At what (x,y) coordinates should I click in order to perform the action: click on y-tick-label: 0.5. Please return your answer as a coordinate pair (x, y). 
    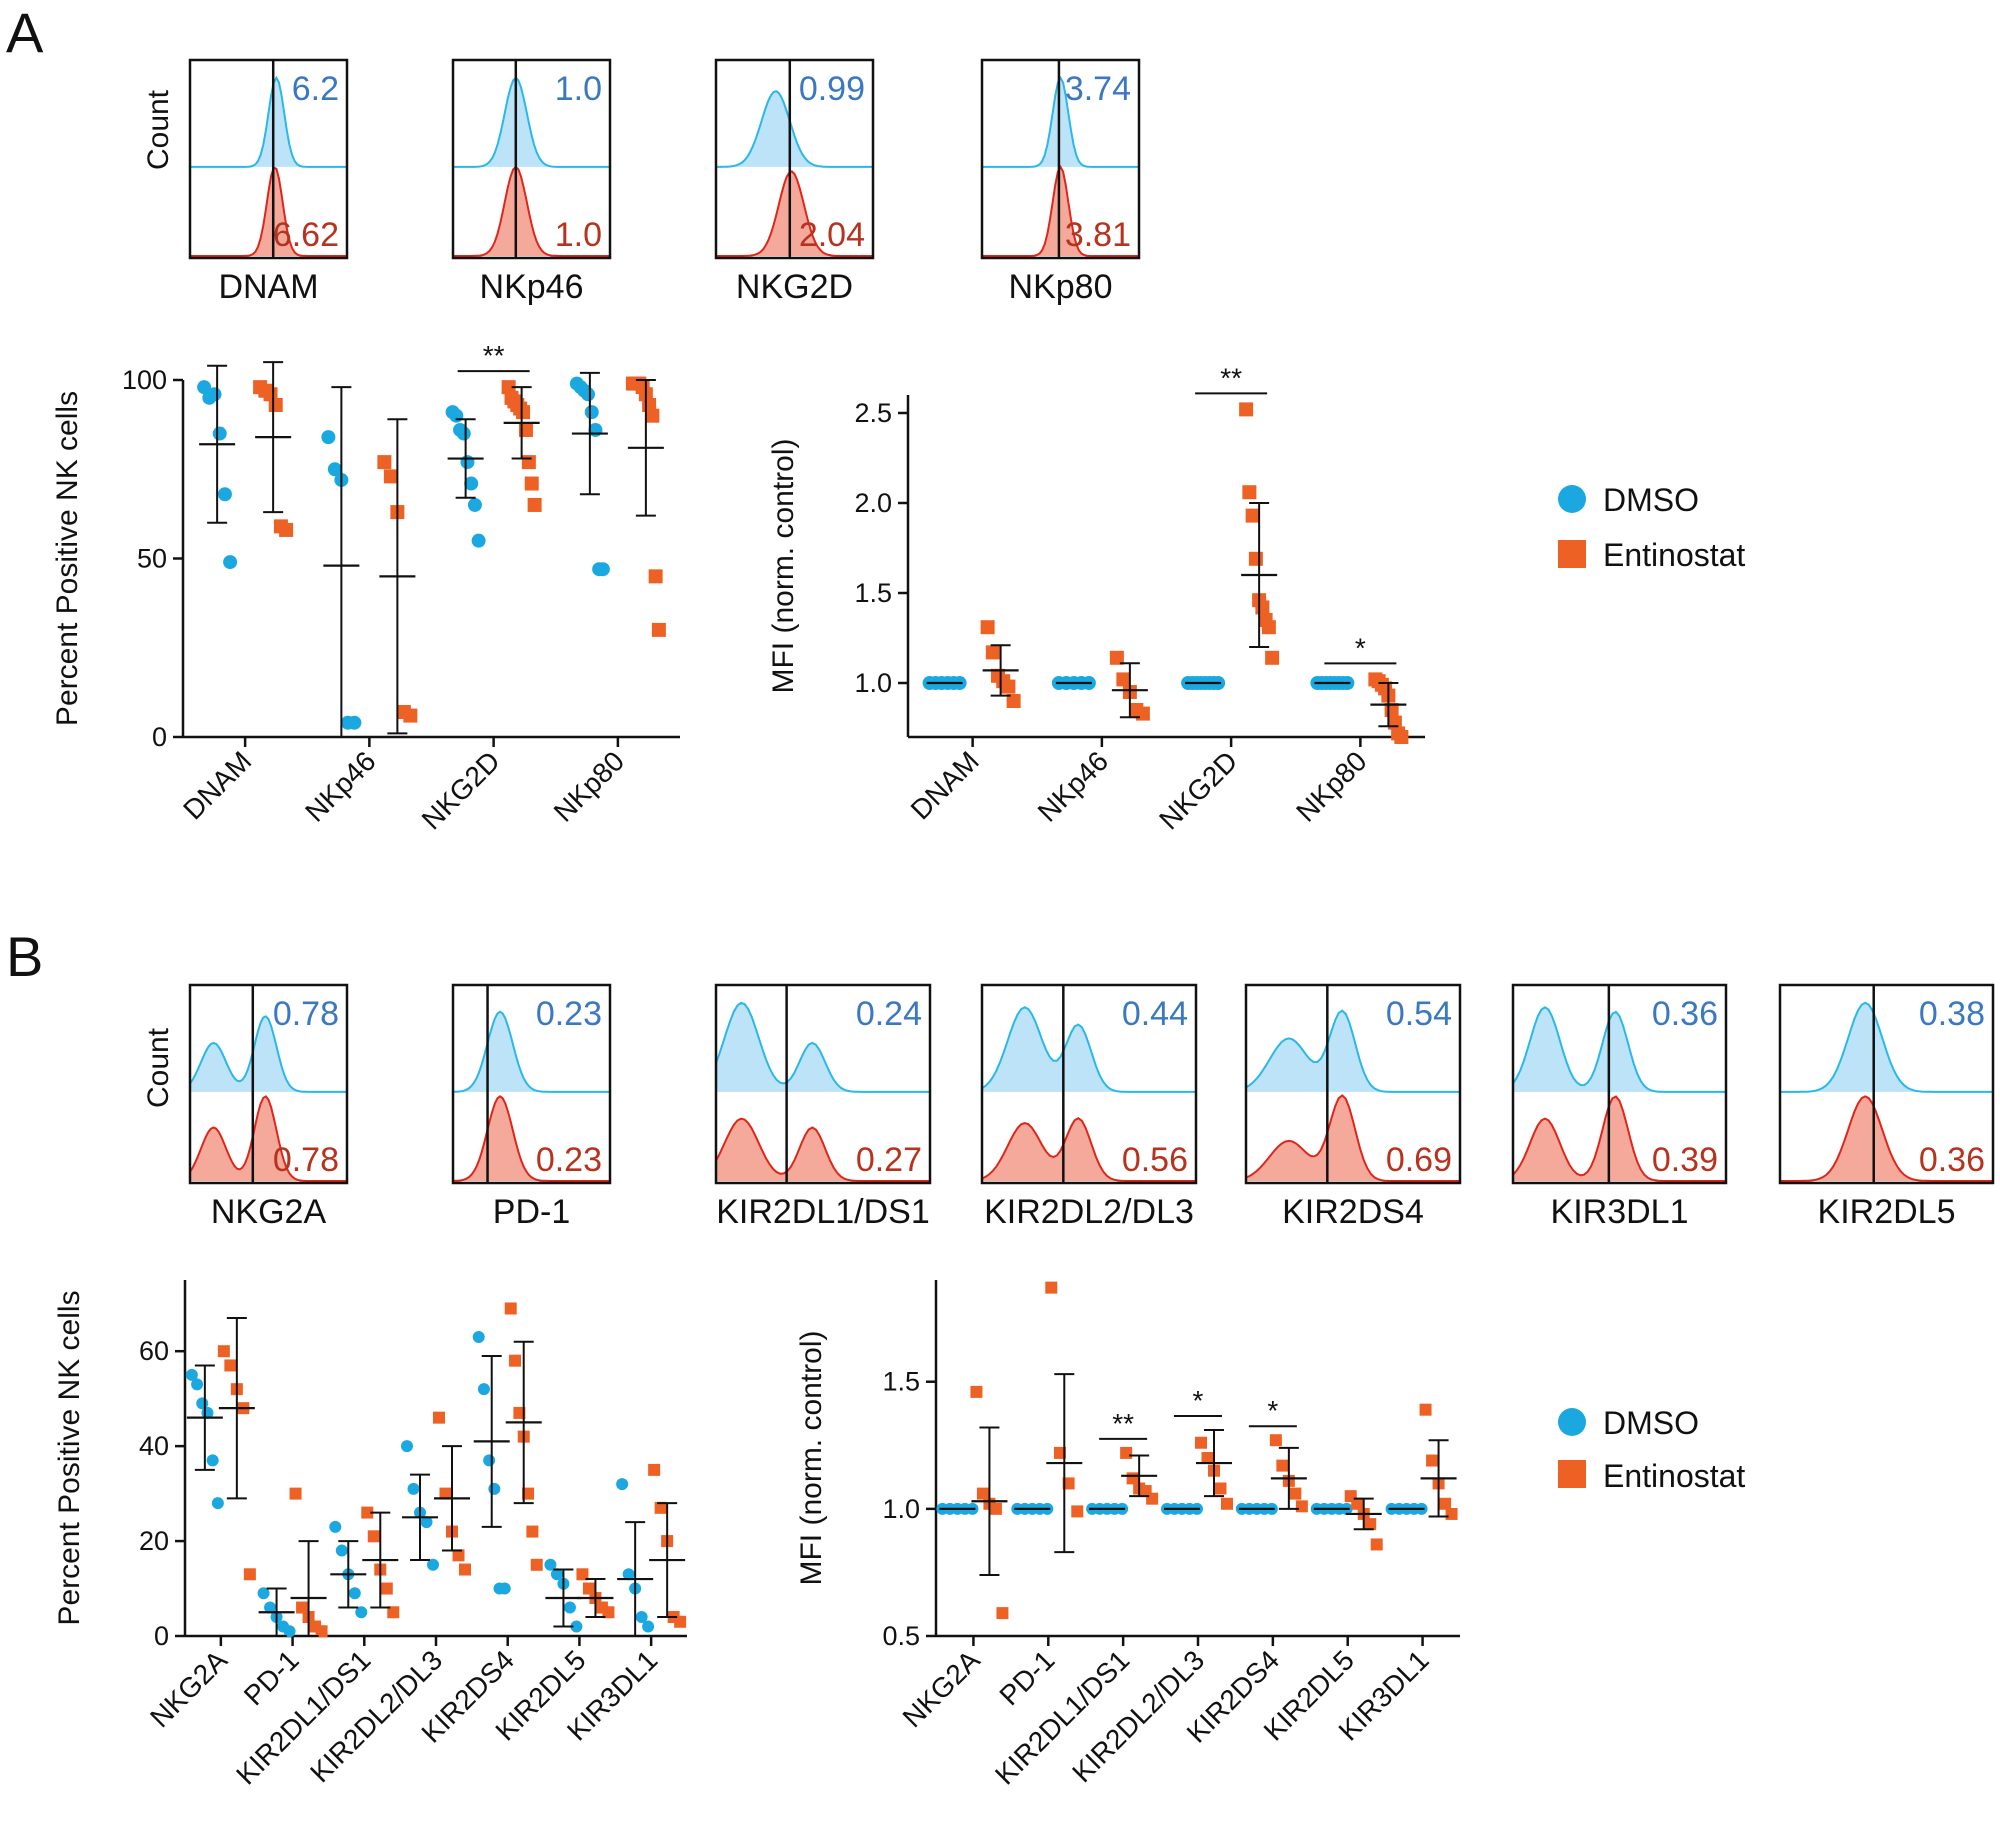
    Looking at the image, I should click on (901, 1636).